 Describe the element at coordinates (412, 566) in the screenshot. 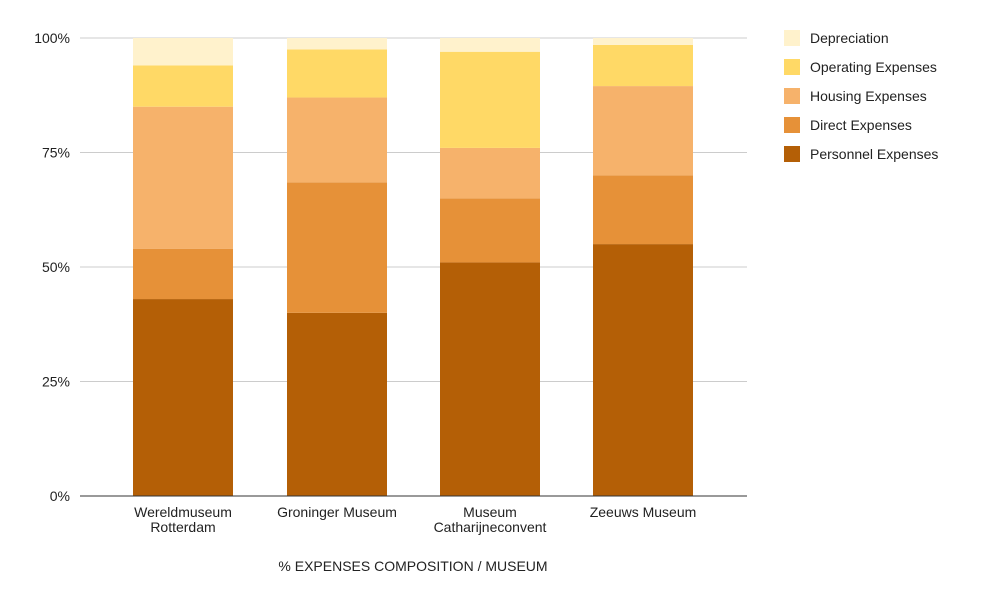

I see `x-axis-title: % EXPENSES COMPOSITION / MUSEUM` at that location.